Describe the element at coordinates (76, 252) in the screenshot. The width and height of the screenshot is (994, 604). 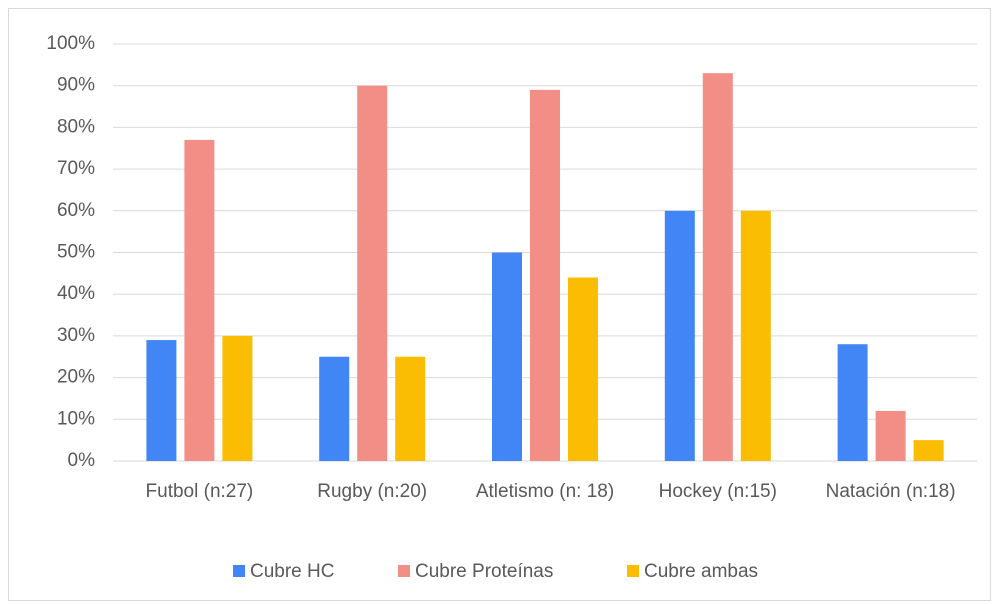
I see `y-tick-label: 50%` at that location.